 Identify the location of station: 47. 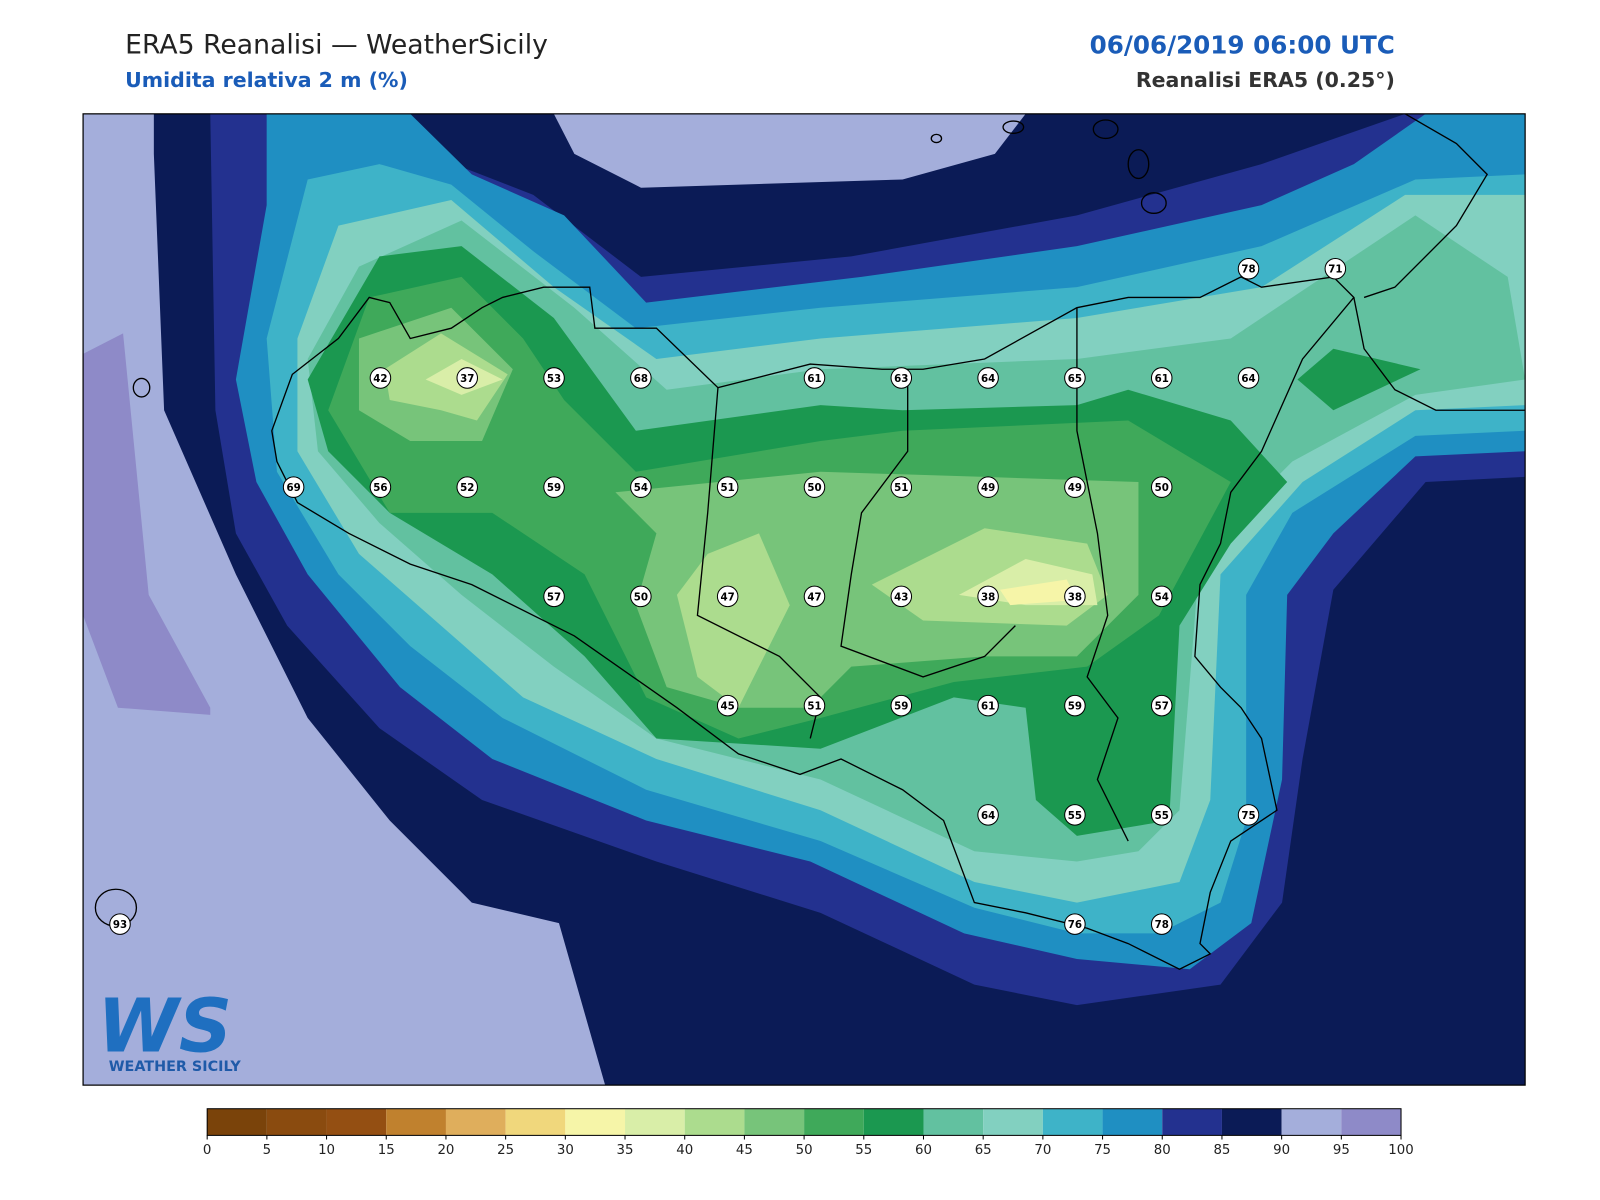
(814, 596).